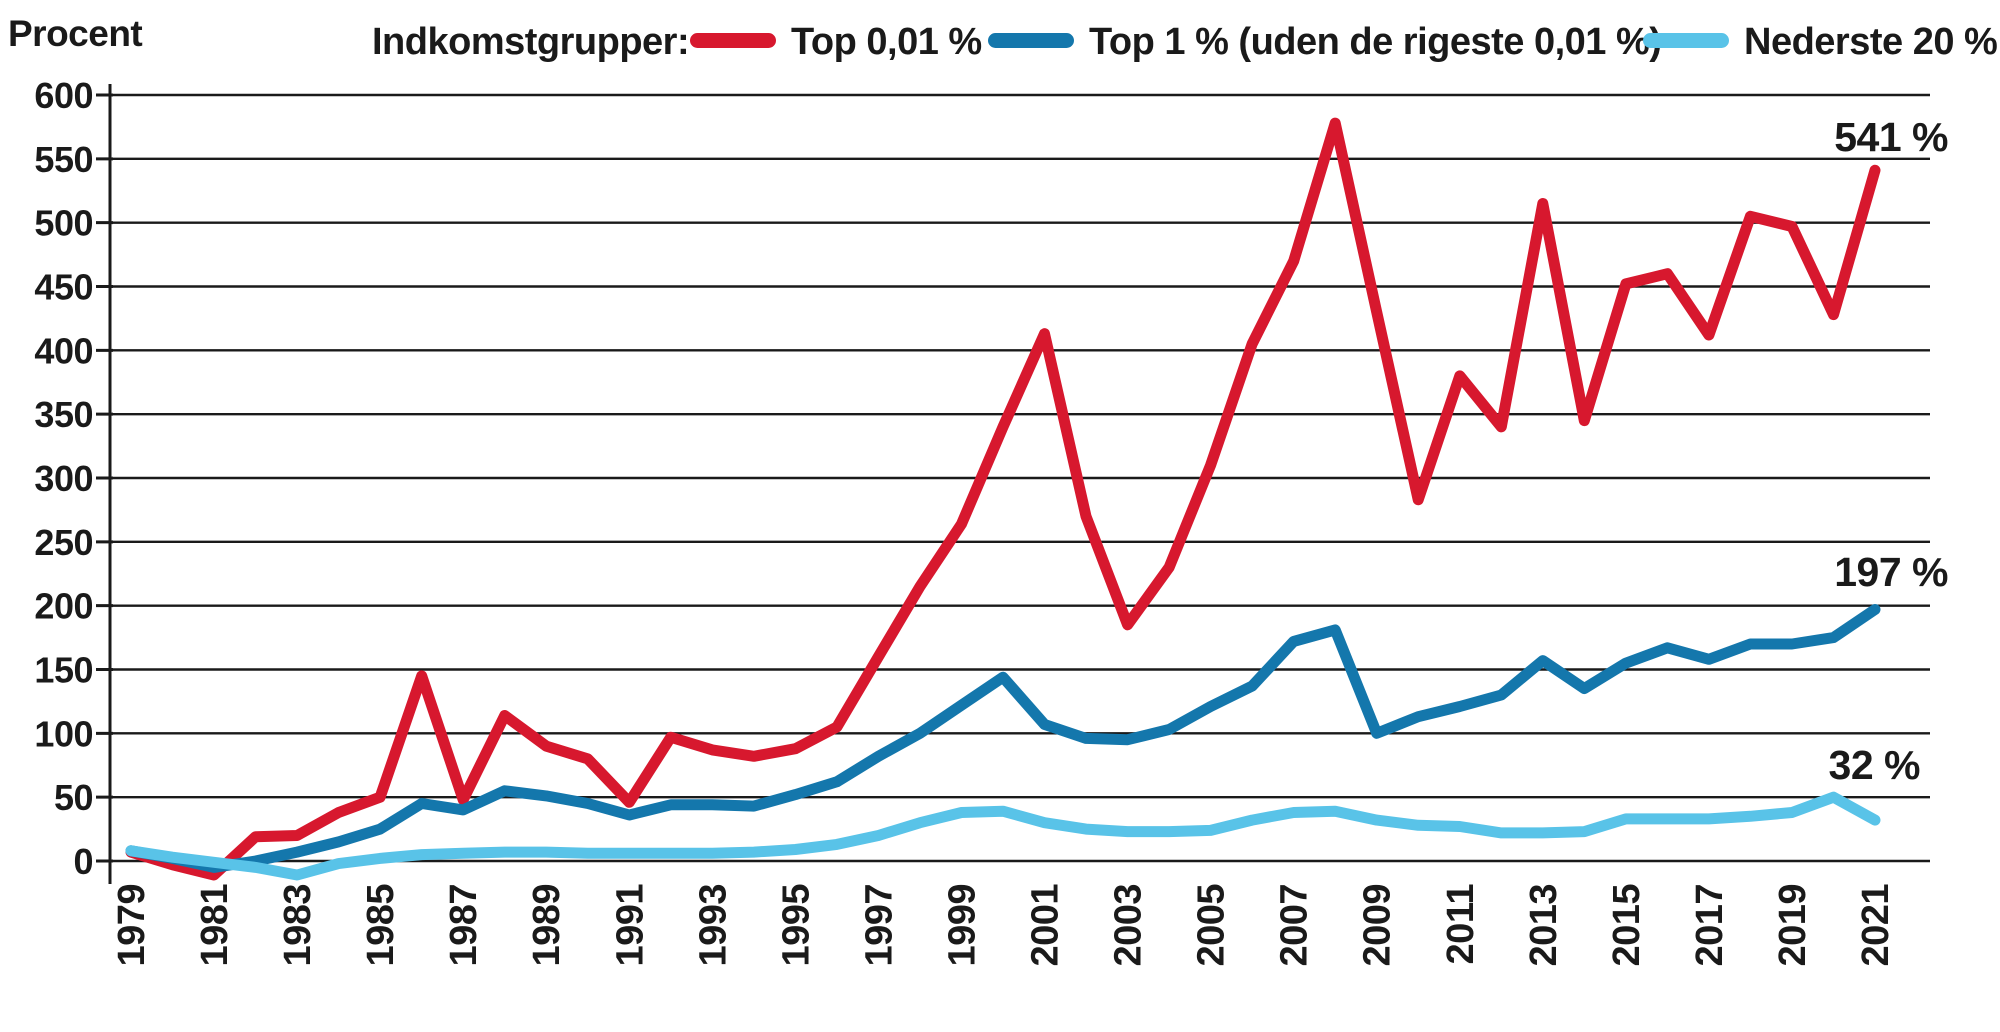  I want to click on x-tick-label-2005: 2005, so click(1212, 925).